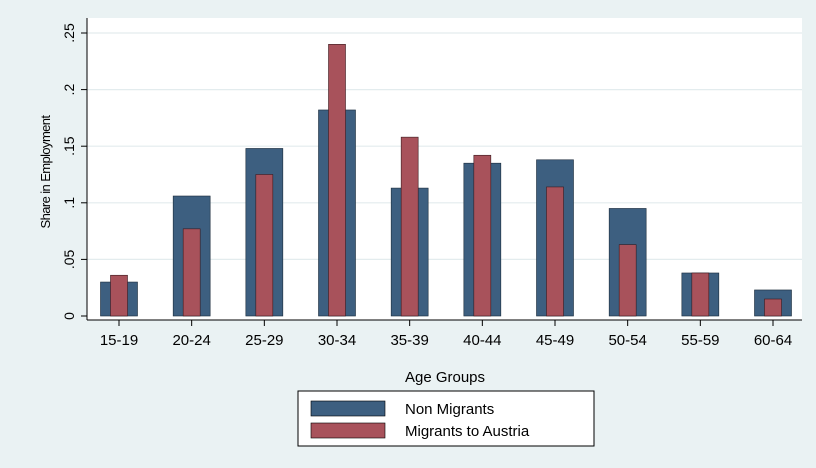 Image resolution: width=816 pixels, height=468 pixels. Describe the element at coordinates (773, 340) in the screenshot. I see `x-tick-label: 60-64` at that location.